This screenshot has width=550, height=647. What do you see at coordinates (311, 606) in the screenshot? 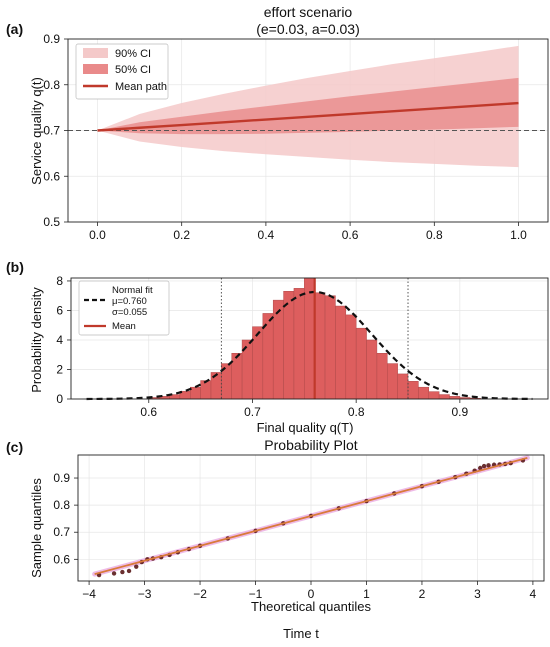
I see `panel-c-x-axis-label: Theoretical quantiles` at bounding box center [311, 606].